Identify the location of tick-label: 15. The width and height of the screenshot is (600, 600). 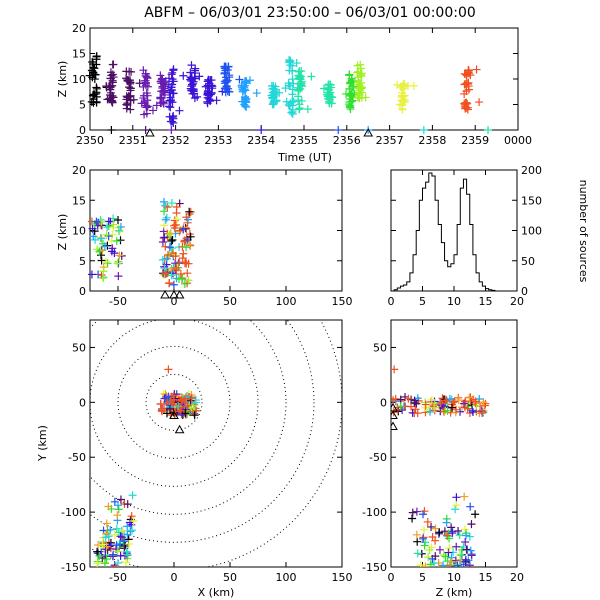
(79, 54).